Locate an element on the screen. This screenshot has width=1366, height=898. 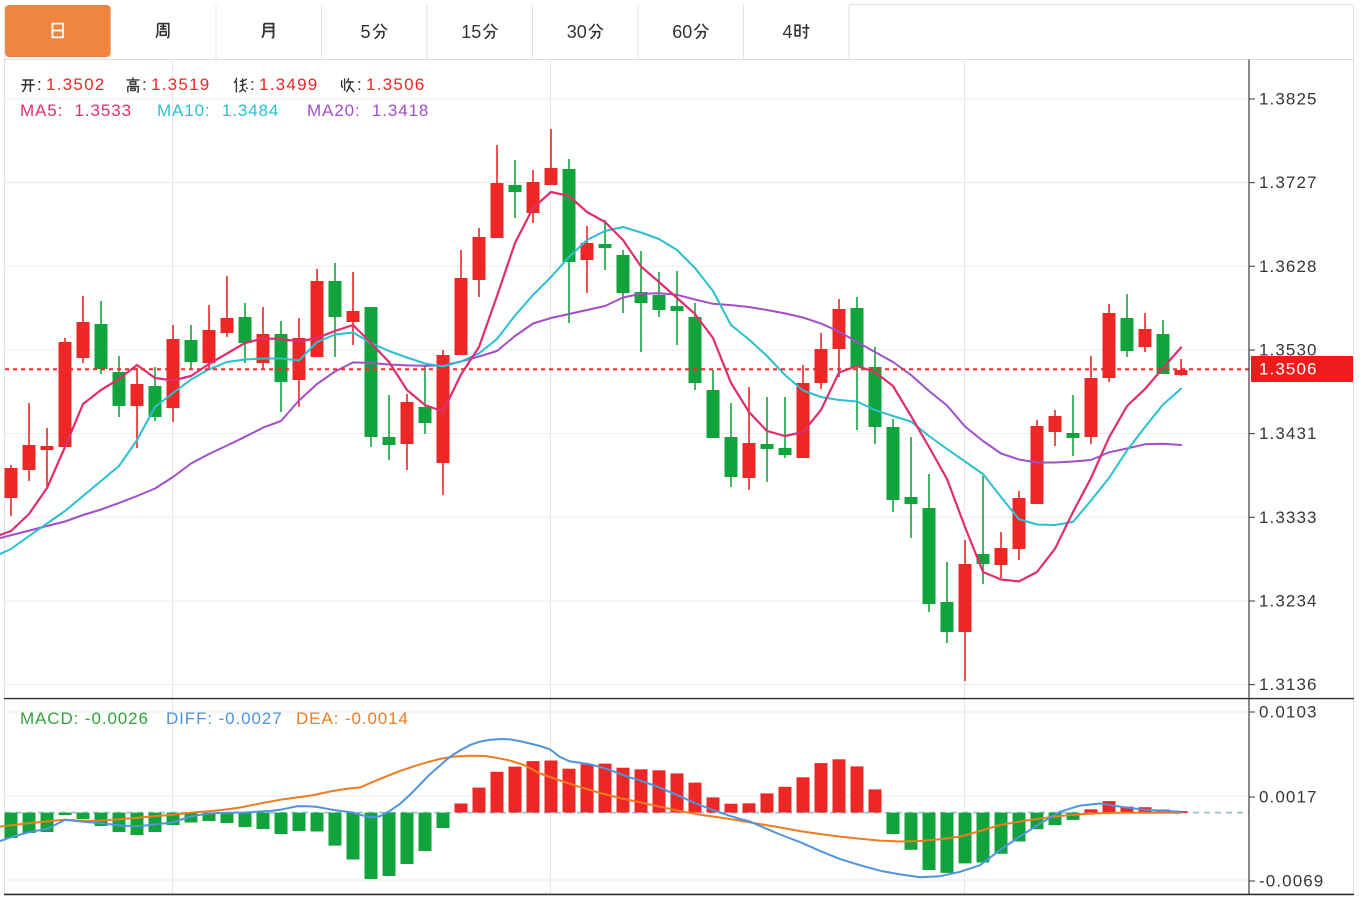
svg-text: DEA: -0.0014 is located at coordinates (352, 718).